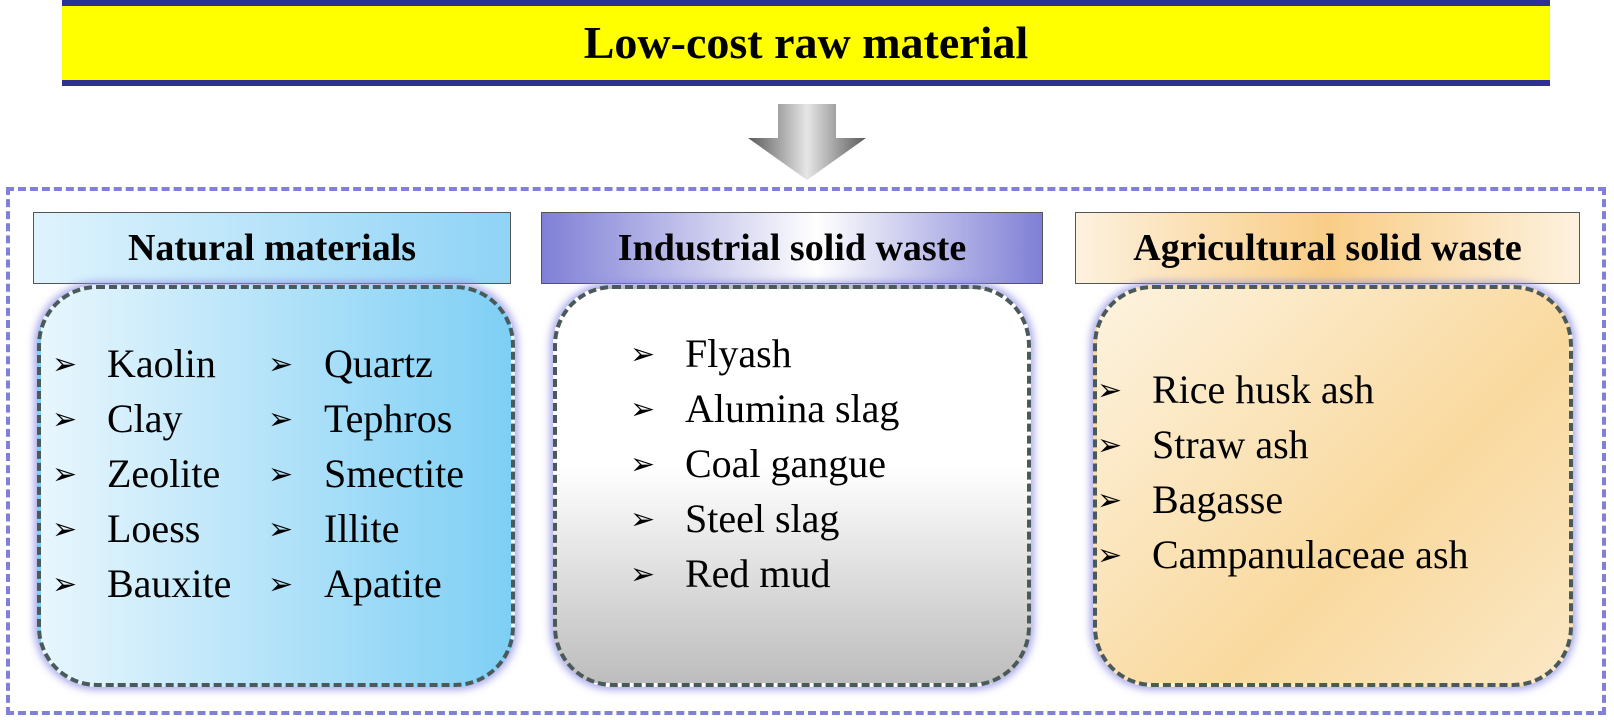 The image size is (1614, 720). I want to click on agricultural-waste-title: Agricultural solid waste, so click(1327, 248).